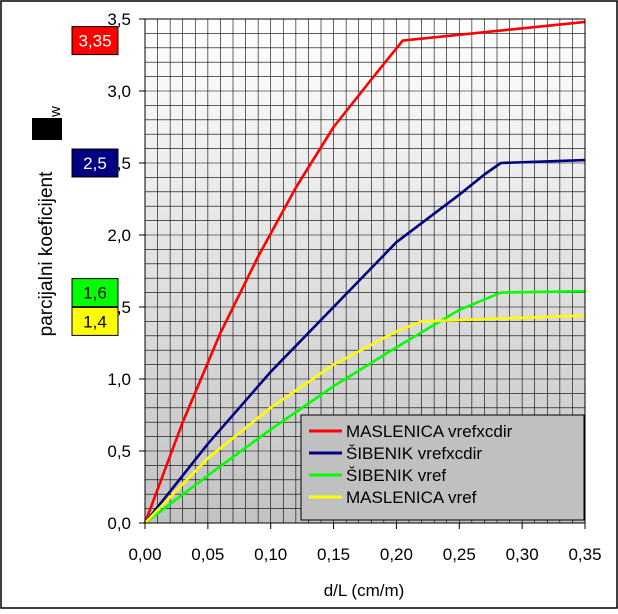 The height and width of the screenshot is (614, 618). Describe the element at coordinates (411, 497) in the screenshot. I see `legend-label-3: MASLENICA vref` at that location.